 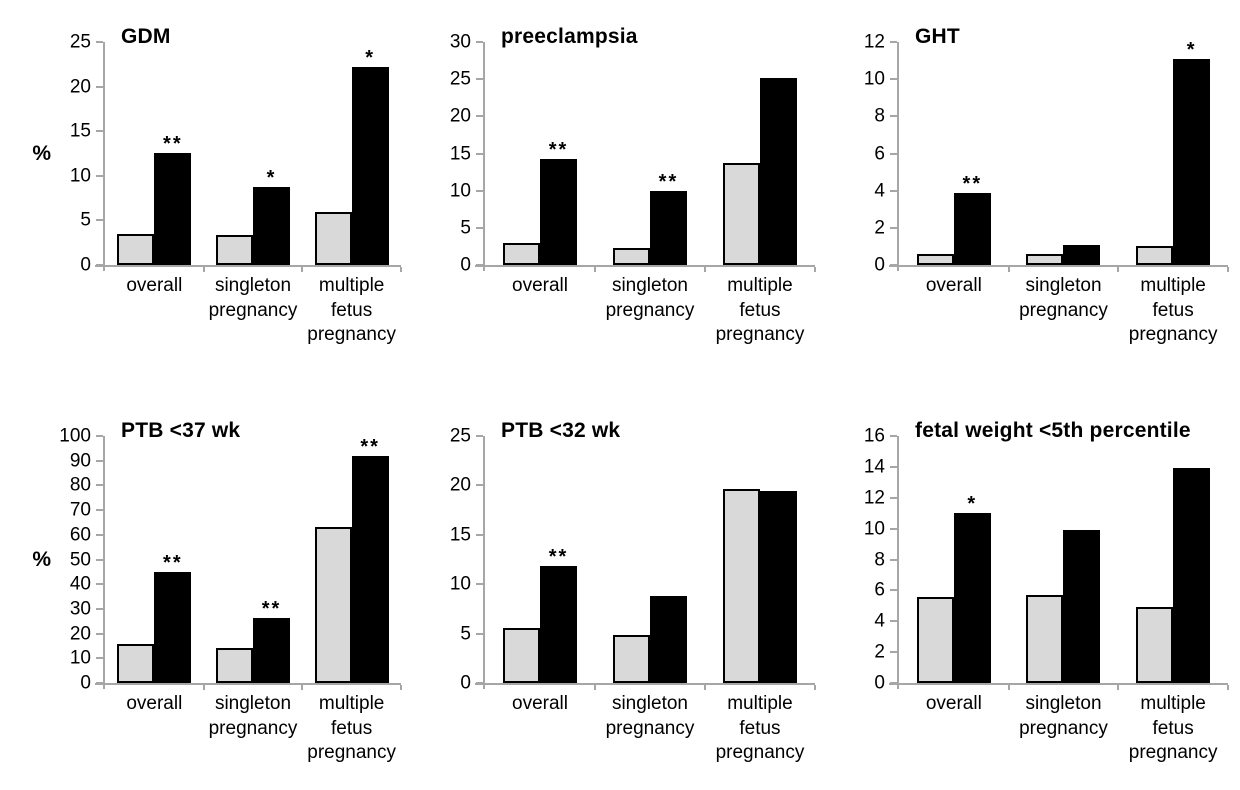 What do you see at coordinates (253, 729) in the screenshot?
I see `x-category-label-singleton-pregnancy: singleton pregnancy` at bounding box center [253, 729].